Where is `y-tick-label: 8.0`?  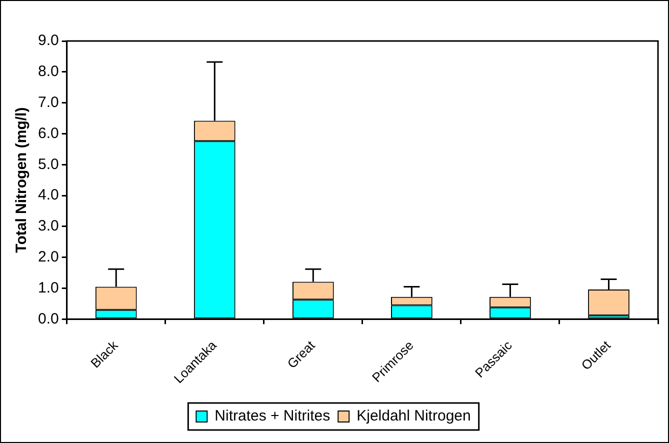 y-tick-label: 8.0 is located at coordinates (48, 71).